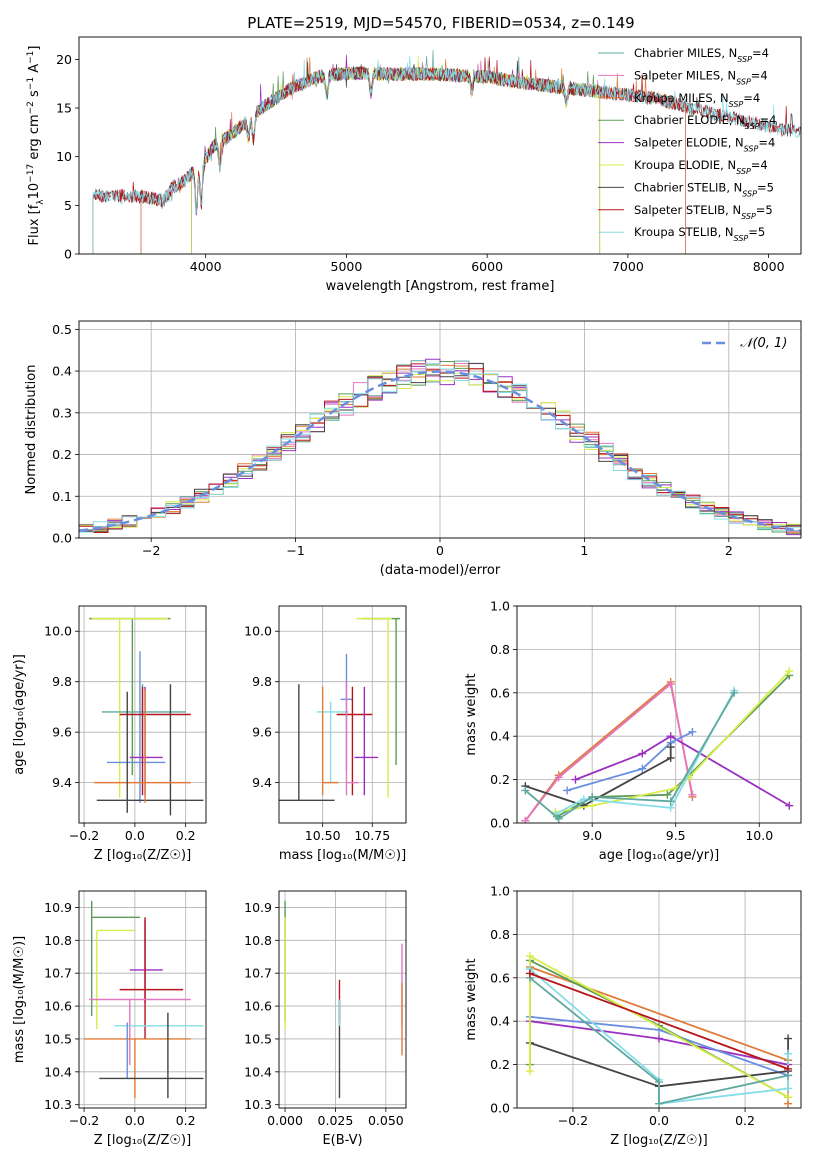 The height and width of the screenshot is (1170, 819). What do you see at coordinates (342, 1140) in the screenshot?
I see `x-axis-label: E(B-V)` at bounding box center [342, 1140].